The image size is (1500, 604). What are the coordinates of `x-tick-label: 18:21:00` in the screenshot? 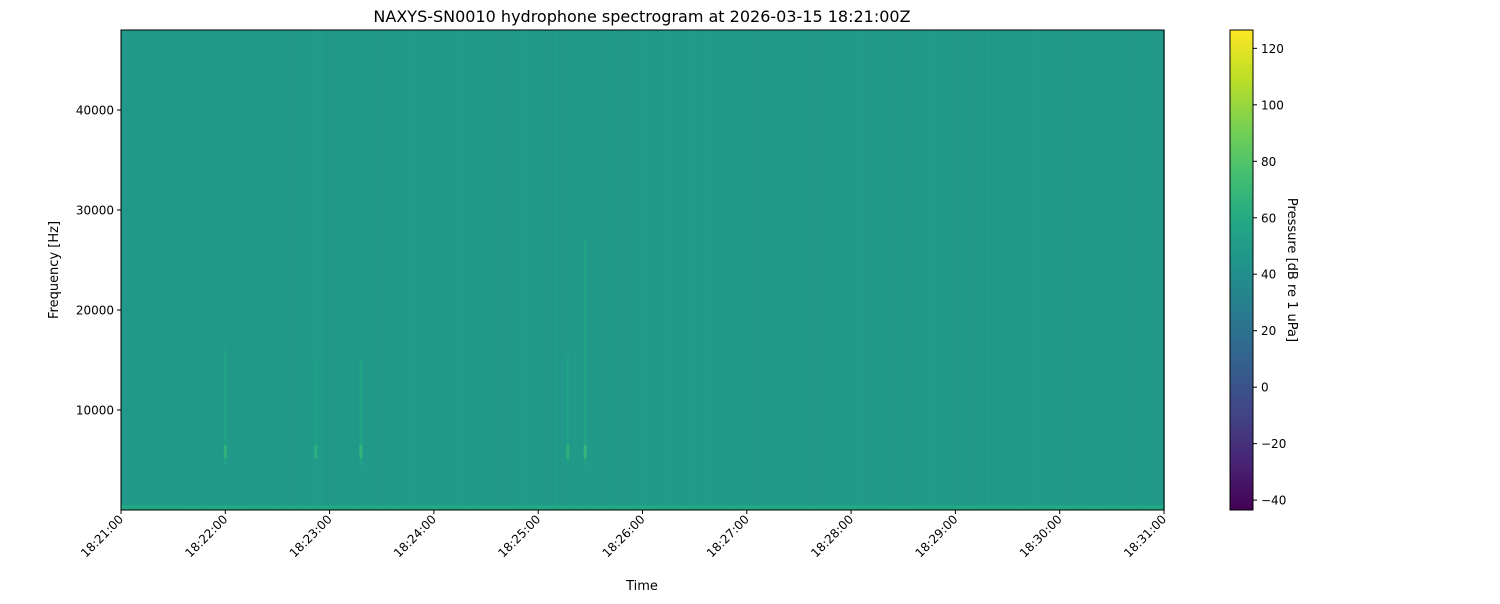 It's located at (102, 536).